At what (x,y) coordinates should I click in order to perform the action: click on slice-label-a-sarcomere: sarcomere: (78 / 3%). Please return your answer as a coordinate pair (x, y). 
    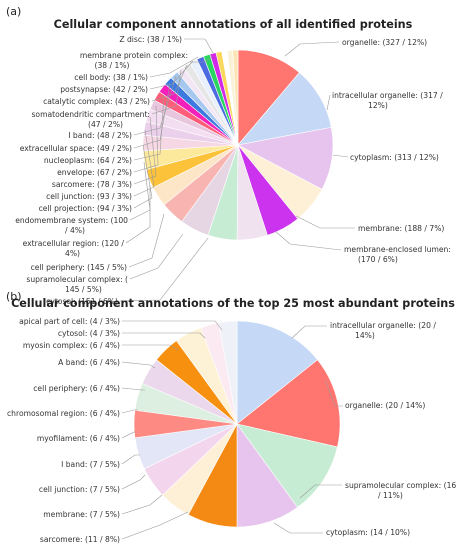
    Looking at the image, I should click on (92, 184).